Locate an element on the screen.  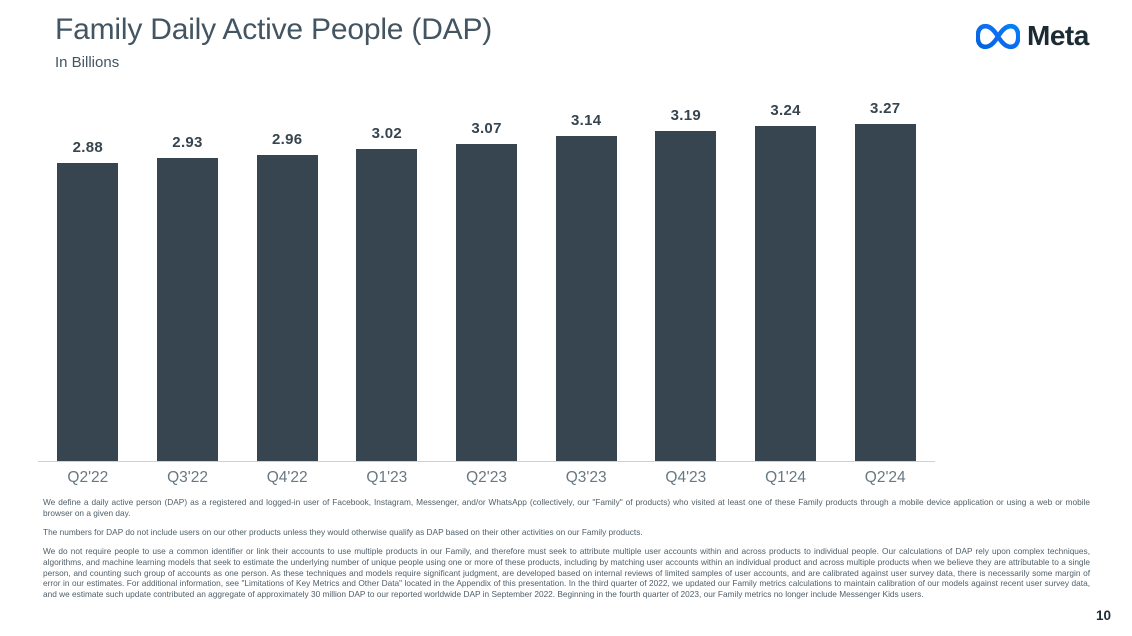
meta-logo: Meta is located at coordinates (1032, 36).